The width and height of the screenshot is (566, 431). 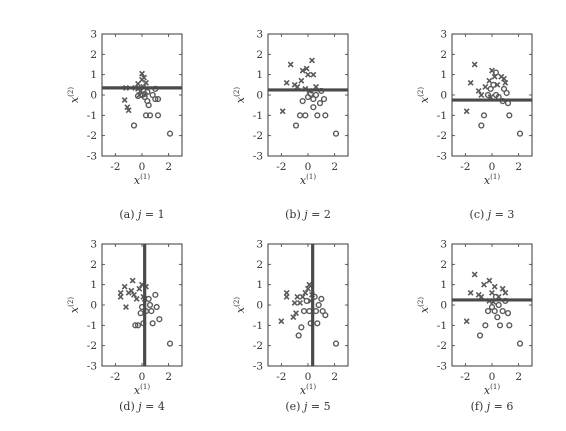 I want to click on caption-prefix: (e), so click(x=294, y=406).